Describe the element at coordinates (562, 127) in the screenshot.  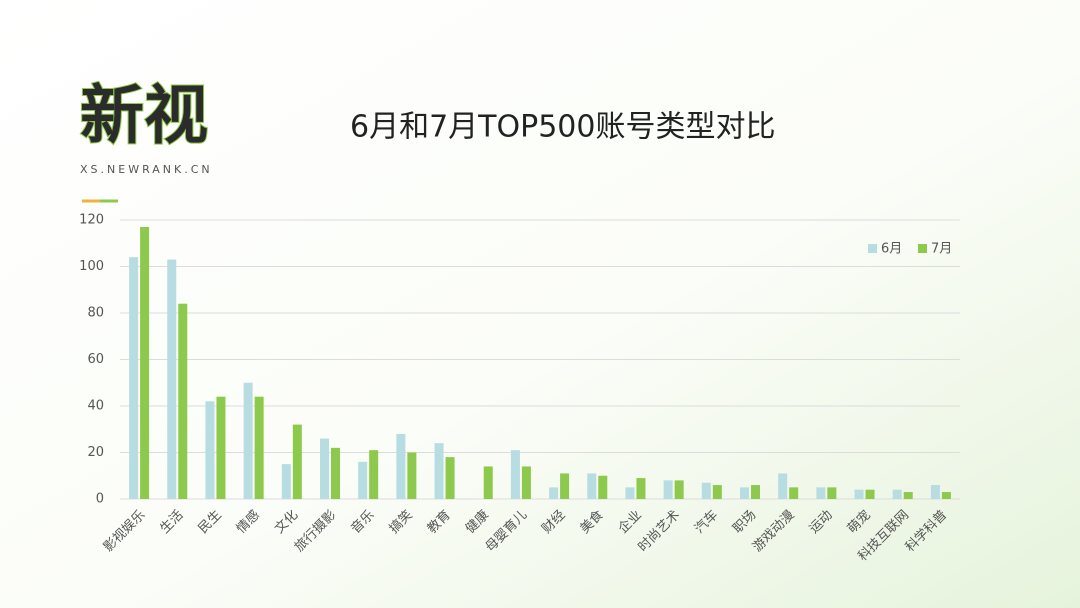
I see `chart-title: 6月和7月TOP500账号类型对比` at that location.